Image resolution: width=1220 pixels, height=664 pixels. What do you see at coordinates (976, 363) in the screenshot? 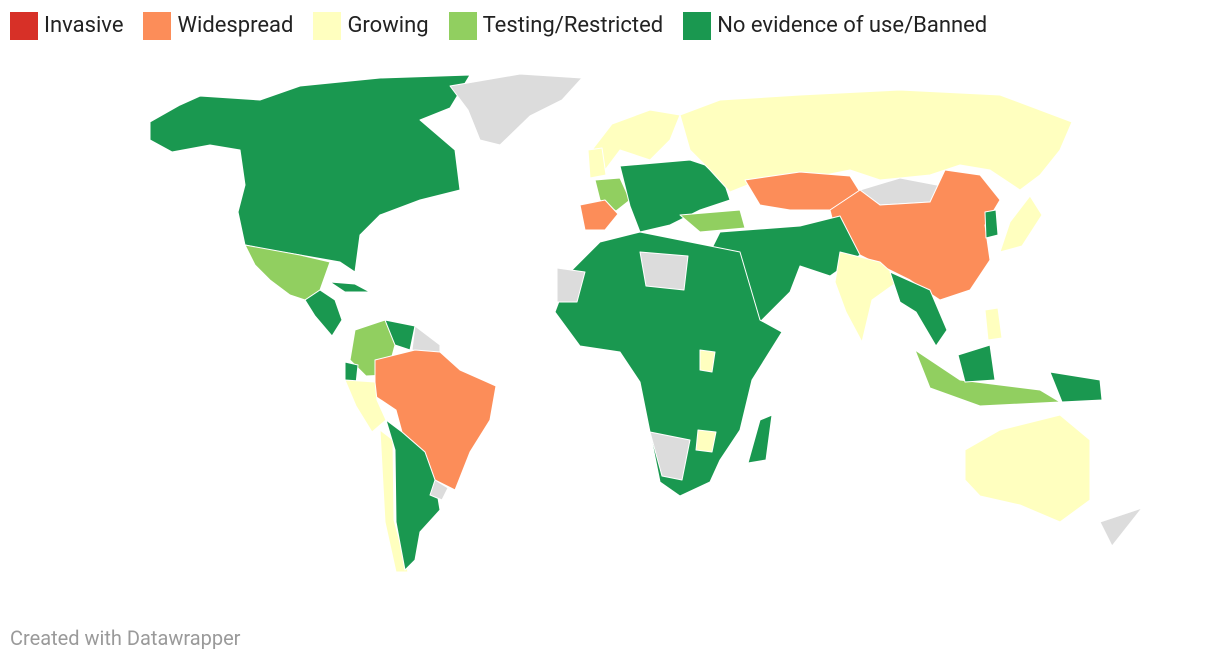
I see `borneo` at bounding box center [976, 363].